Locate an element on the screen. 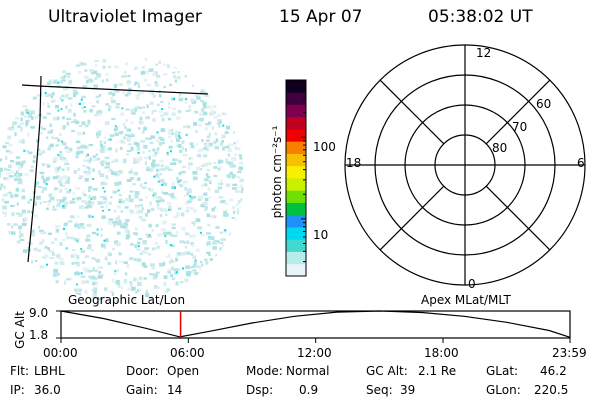  flt-value: LBHL is located at coordinates (49, 371).